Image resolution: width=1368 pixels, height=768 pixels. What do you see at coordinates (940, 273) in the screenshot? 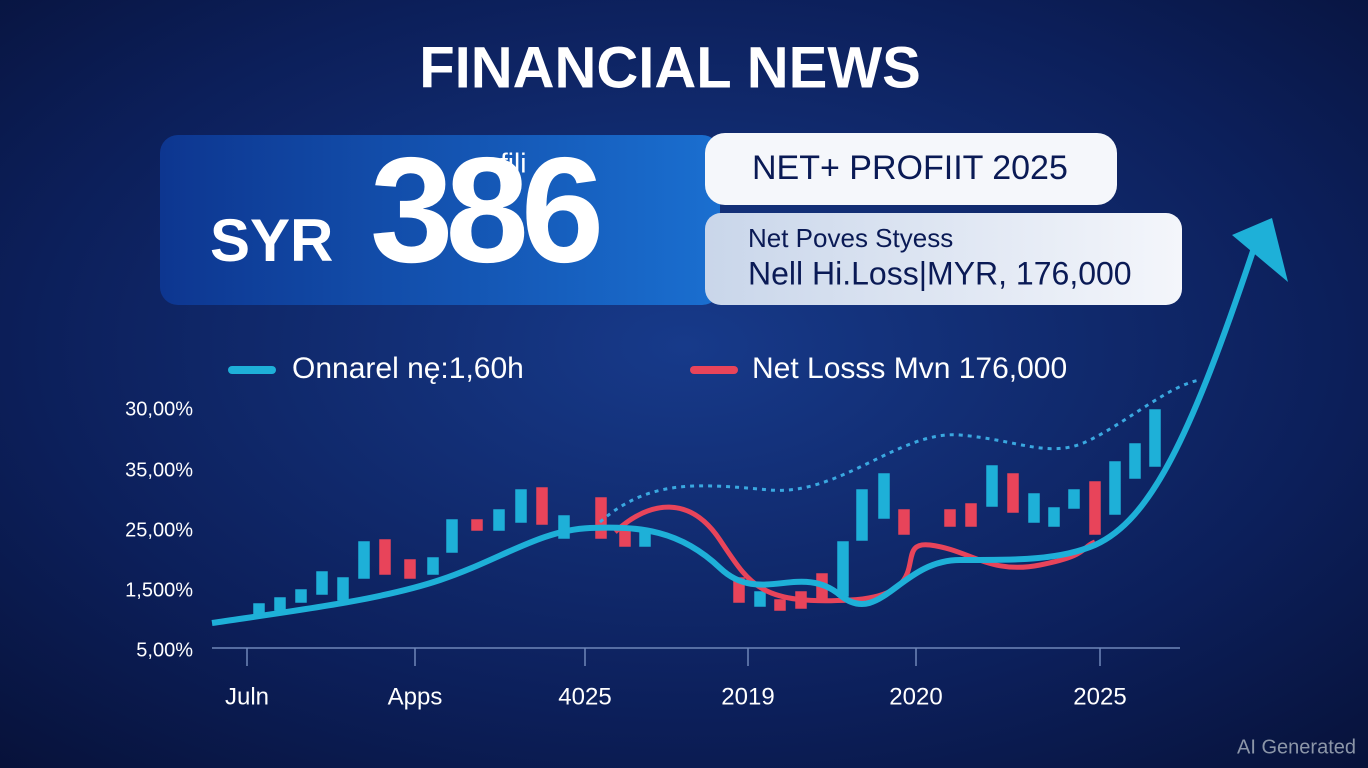
I see `detail-line: Nell Hi.Loss|MYR, 176,000` at bounding box center [940, 273].